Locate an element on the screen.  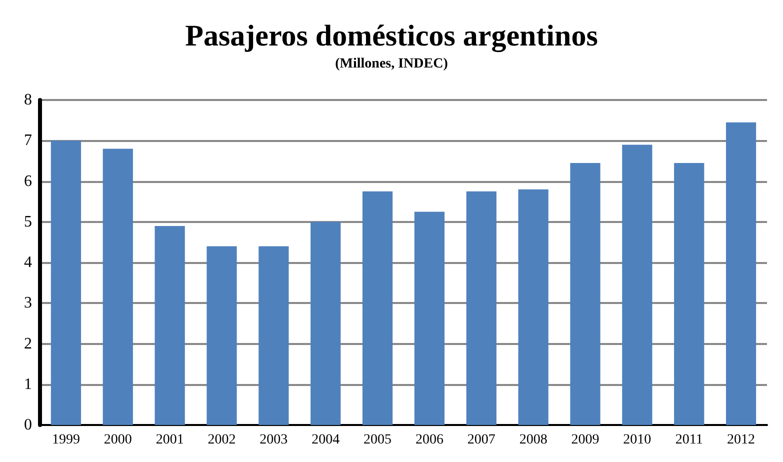
x-tick-label: 2006 is located at coordinates (429, 440).